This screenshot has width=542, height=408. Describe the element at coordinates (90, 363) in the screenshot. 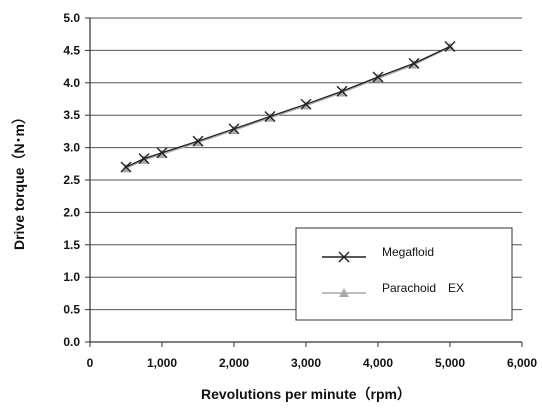

I see `x-tick-label: 0` at that location.